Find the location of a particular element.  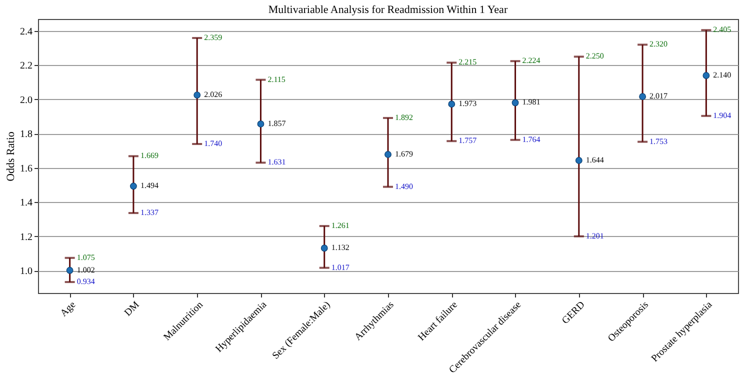

annotation: 1.201 is located at coordinates (595, 235).